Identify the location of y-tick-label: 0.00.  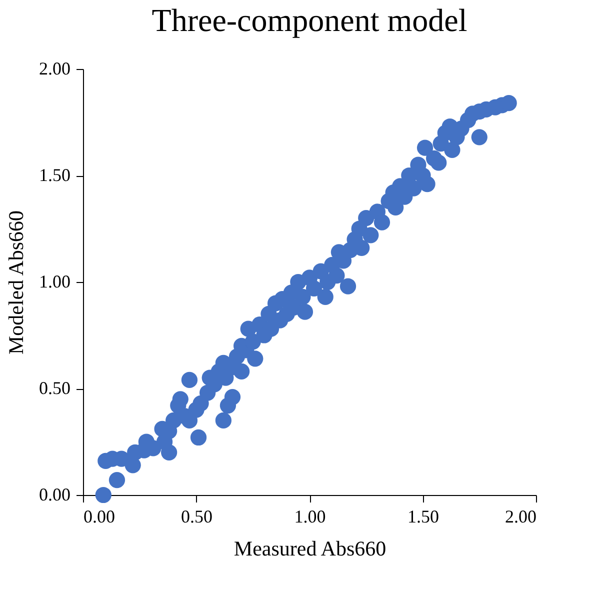
(54, 494).